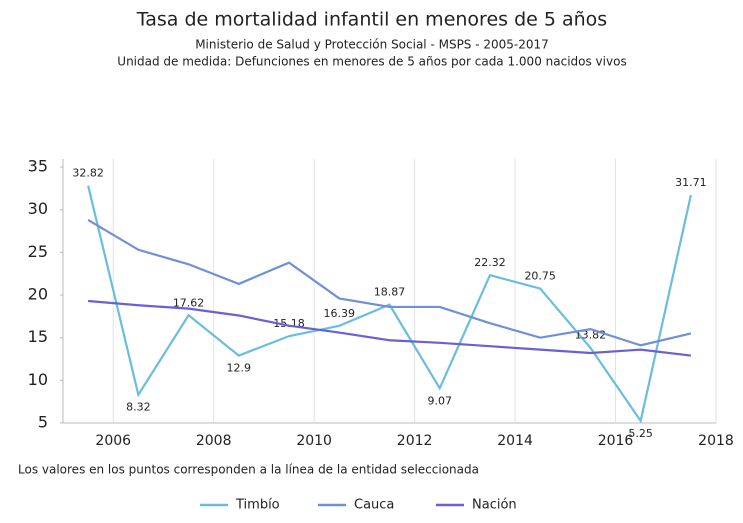 This screenshot has height=523, width=743. What do you see at coordinates (38, 251) in the screenshot?
I see `y-tick-label: 25` at bounding box center [38, 251].